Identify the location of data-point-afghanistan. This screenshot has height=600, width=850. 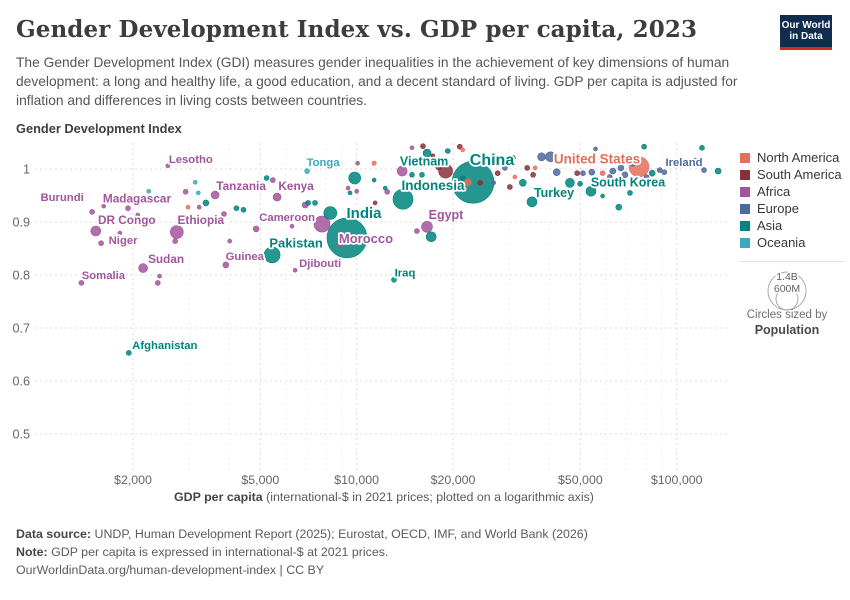
(129, 353).